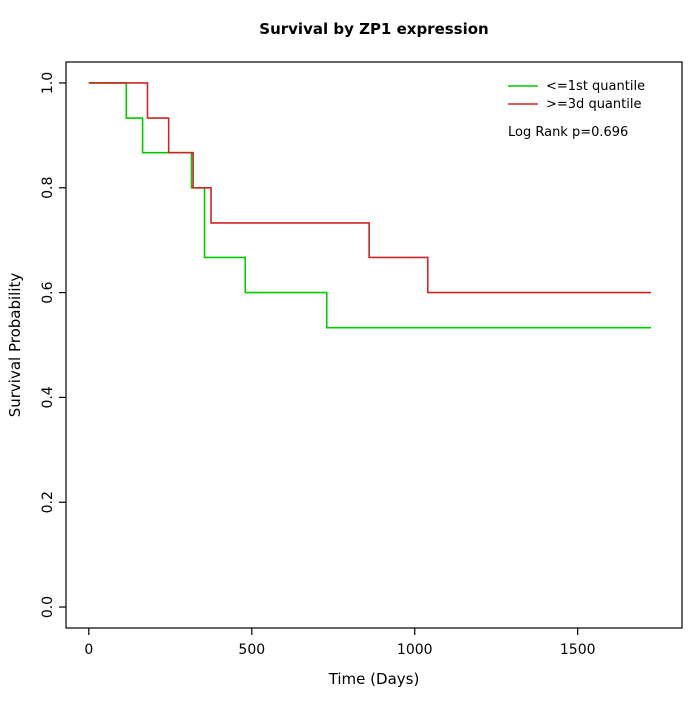 The image size is (700, 704). What do you see at coordinates (251, 650) in the screenshot?
I see `x-tick-label: 500` at bounding box center [251, 650].